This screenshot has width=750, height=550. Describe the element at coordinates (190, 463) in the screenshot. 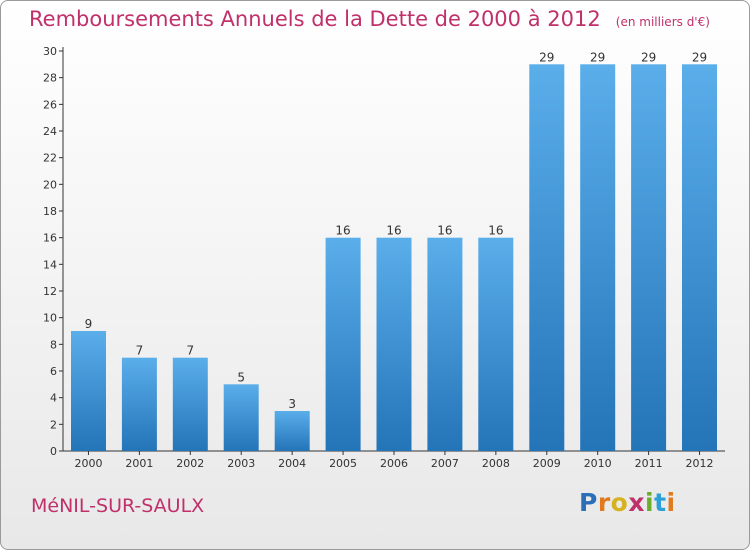

I see `x-tick-label: 2002` at that location.